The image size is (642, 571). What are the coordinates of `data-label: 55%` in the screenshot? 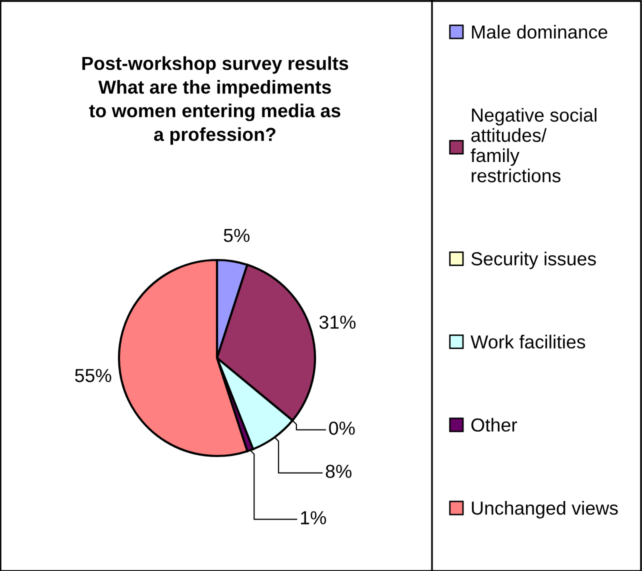 It's located at (93, 375).